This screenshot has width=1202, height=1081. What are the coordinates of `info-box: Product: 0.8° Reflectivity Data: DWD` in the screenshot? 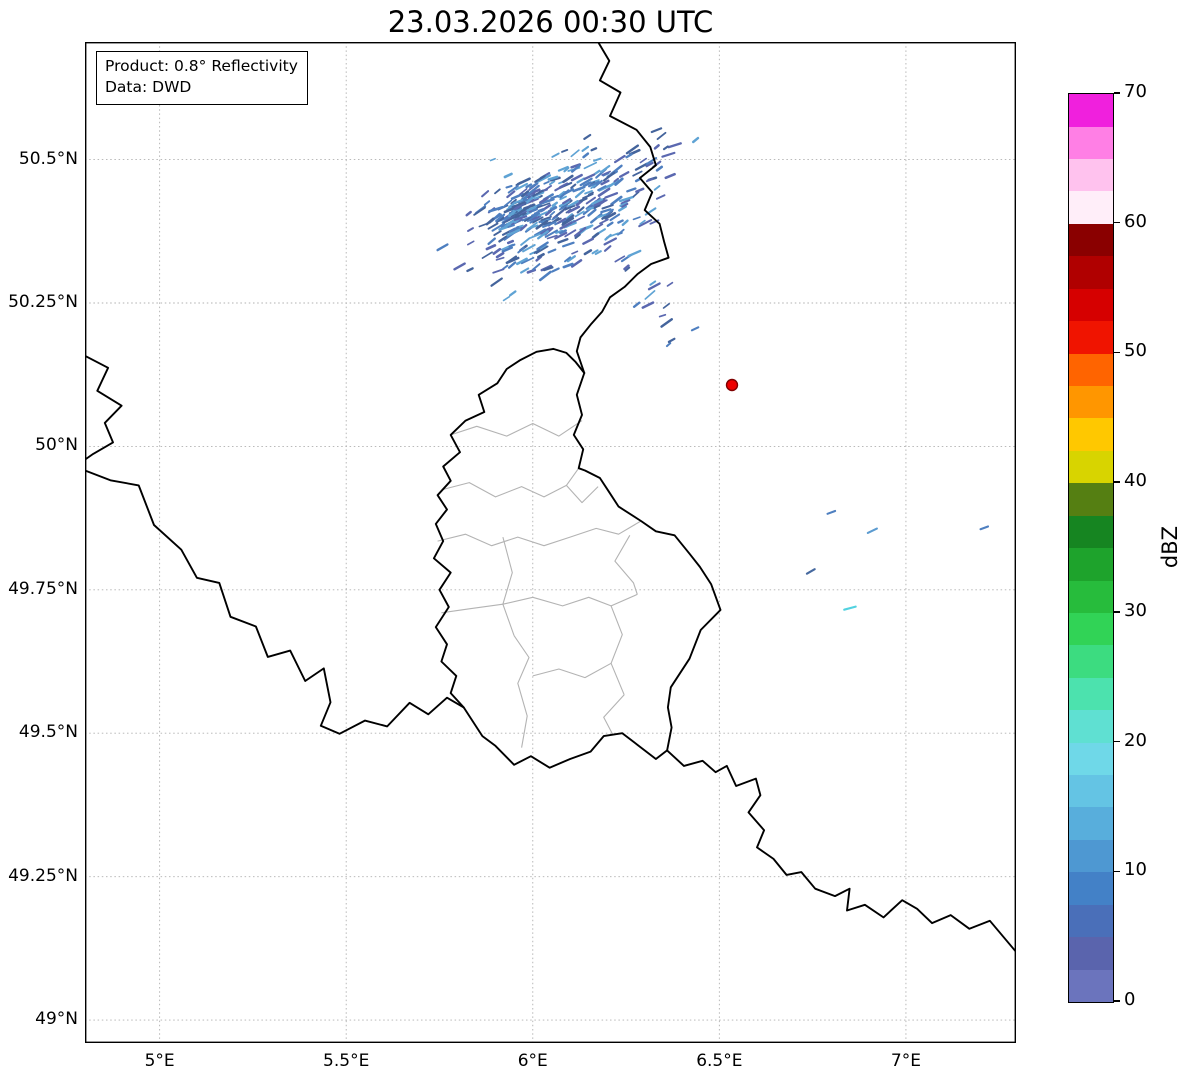 It's located at (202, 78).